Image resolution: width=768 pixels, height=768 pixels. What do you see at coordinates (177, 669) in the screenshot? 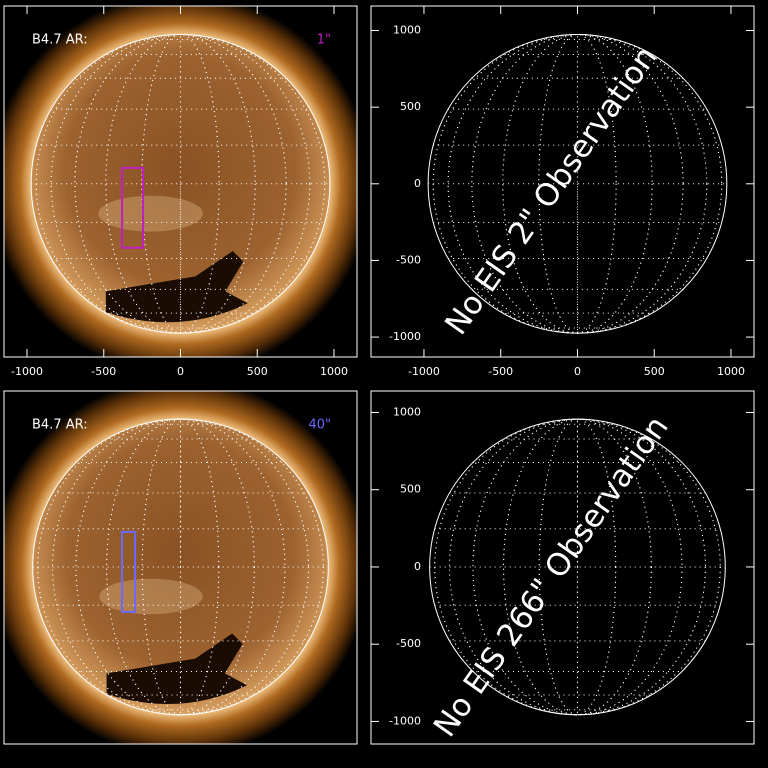
I see `coronal-hole` at bounding box center [177, 669].